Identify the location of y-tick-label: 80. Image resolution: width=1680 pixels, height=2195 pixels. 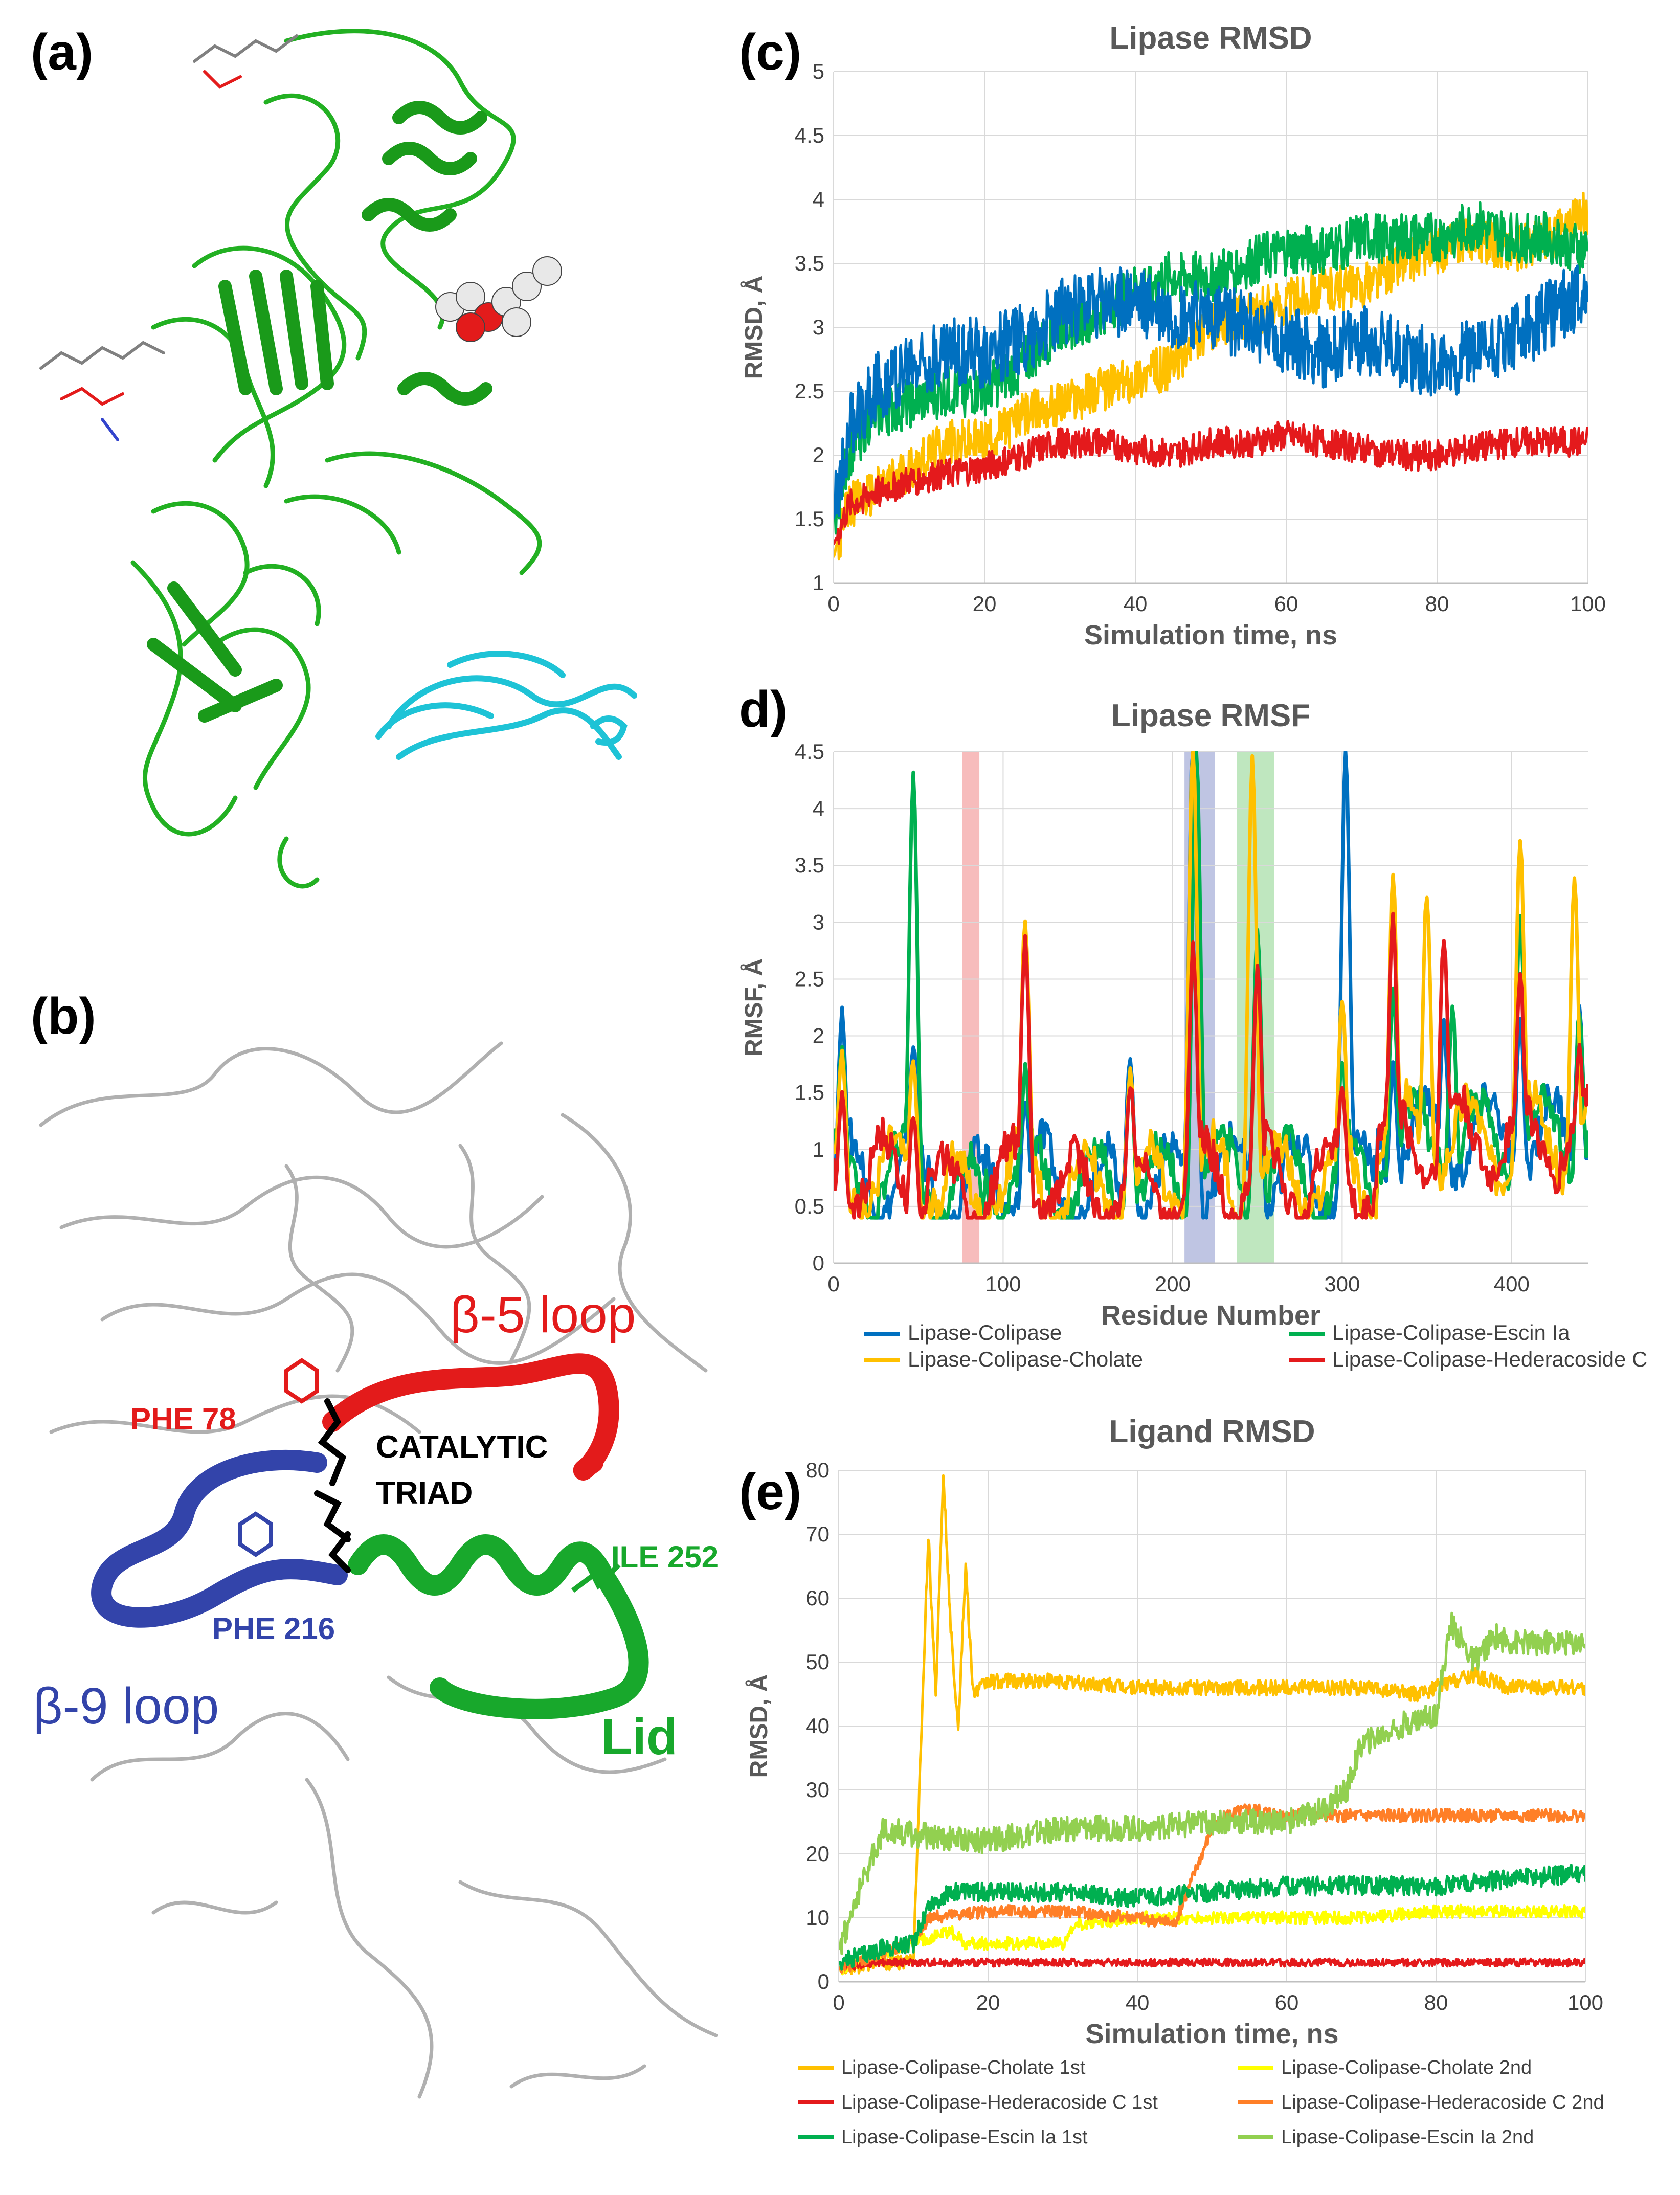
(817, 1470).